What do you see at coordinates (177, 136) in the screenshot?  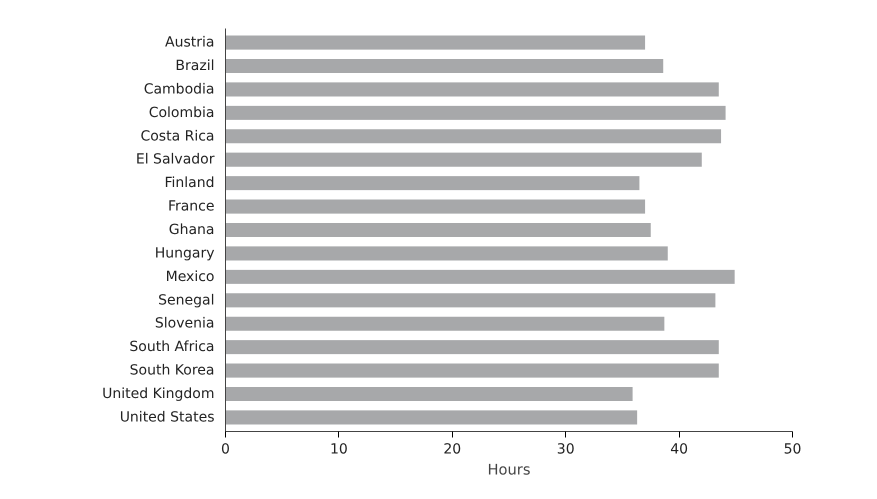 I see `y-tick-label: Costa Rica` at bounding box center [177, 136].